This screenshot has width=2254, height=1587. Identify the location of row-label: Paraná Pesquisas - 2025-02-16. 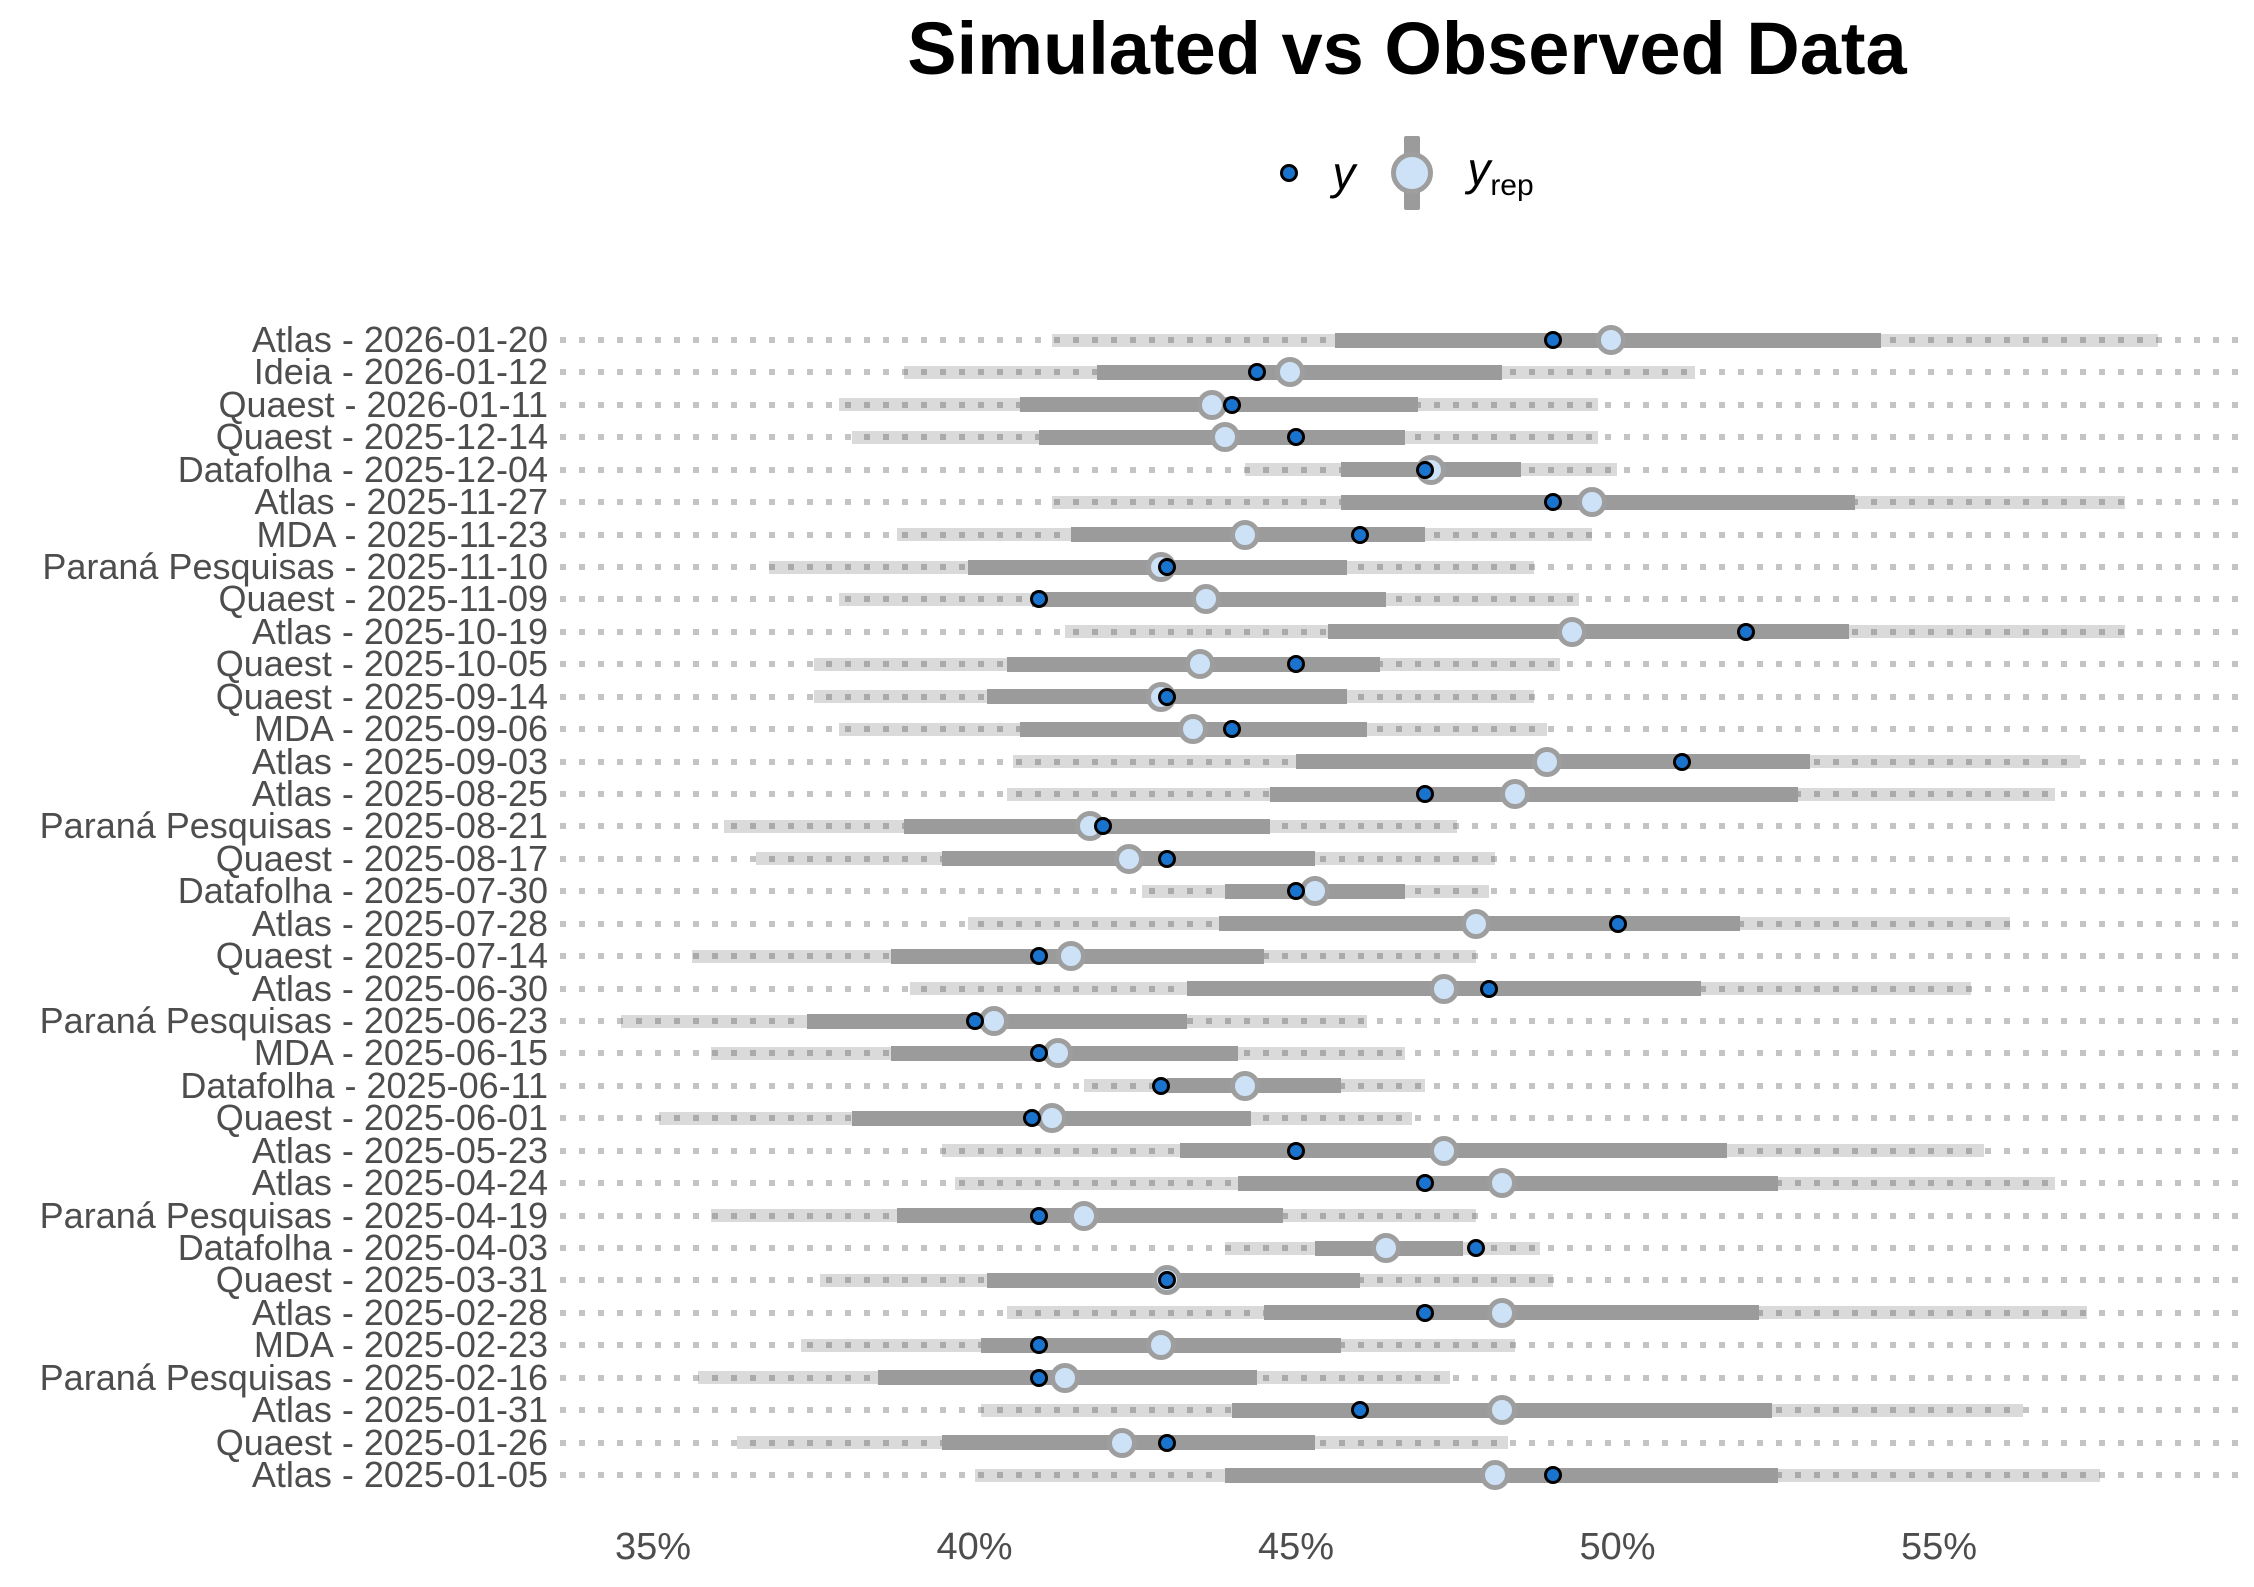
(293, 1377).